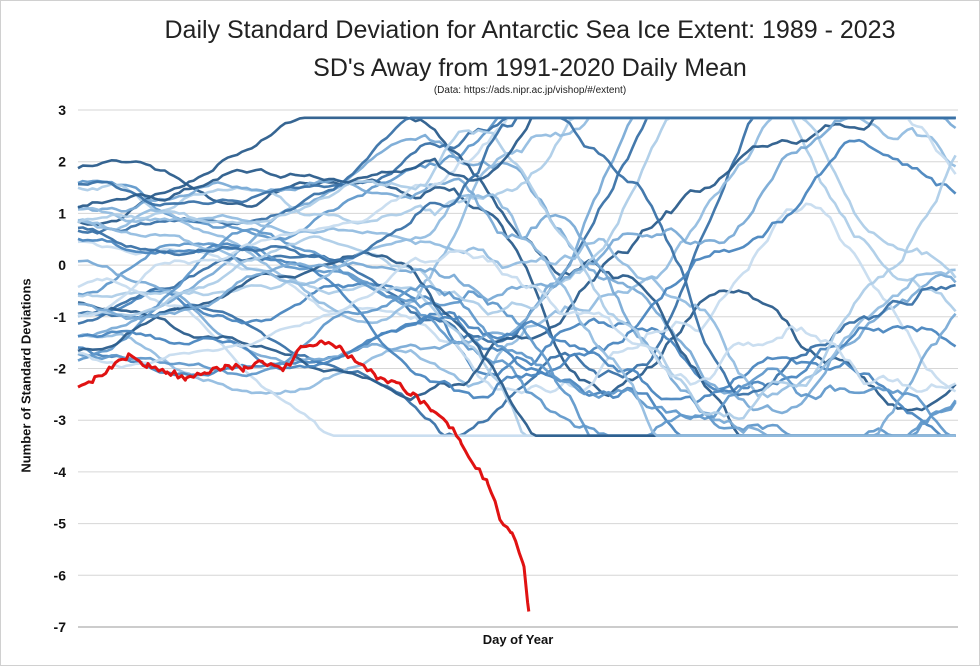 Image resolution: width=980 pixels, height=666 pixels. What do you see at coordinates (518, 639) in the screenshot?
I see `x-axis-label: Day of Year` at bounding box center [518, 639].